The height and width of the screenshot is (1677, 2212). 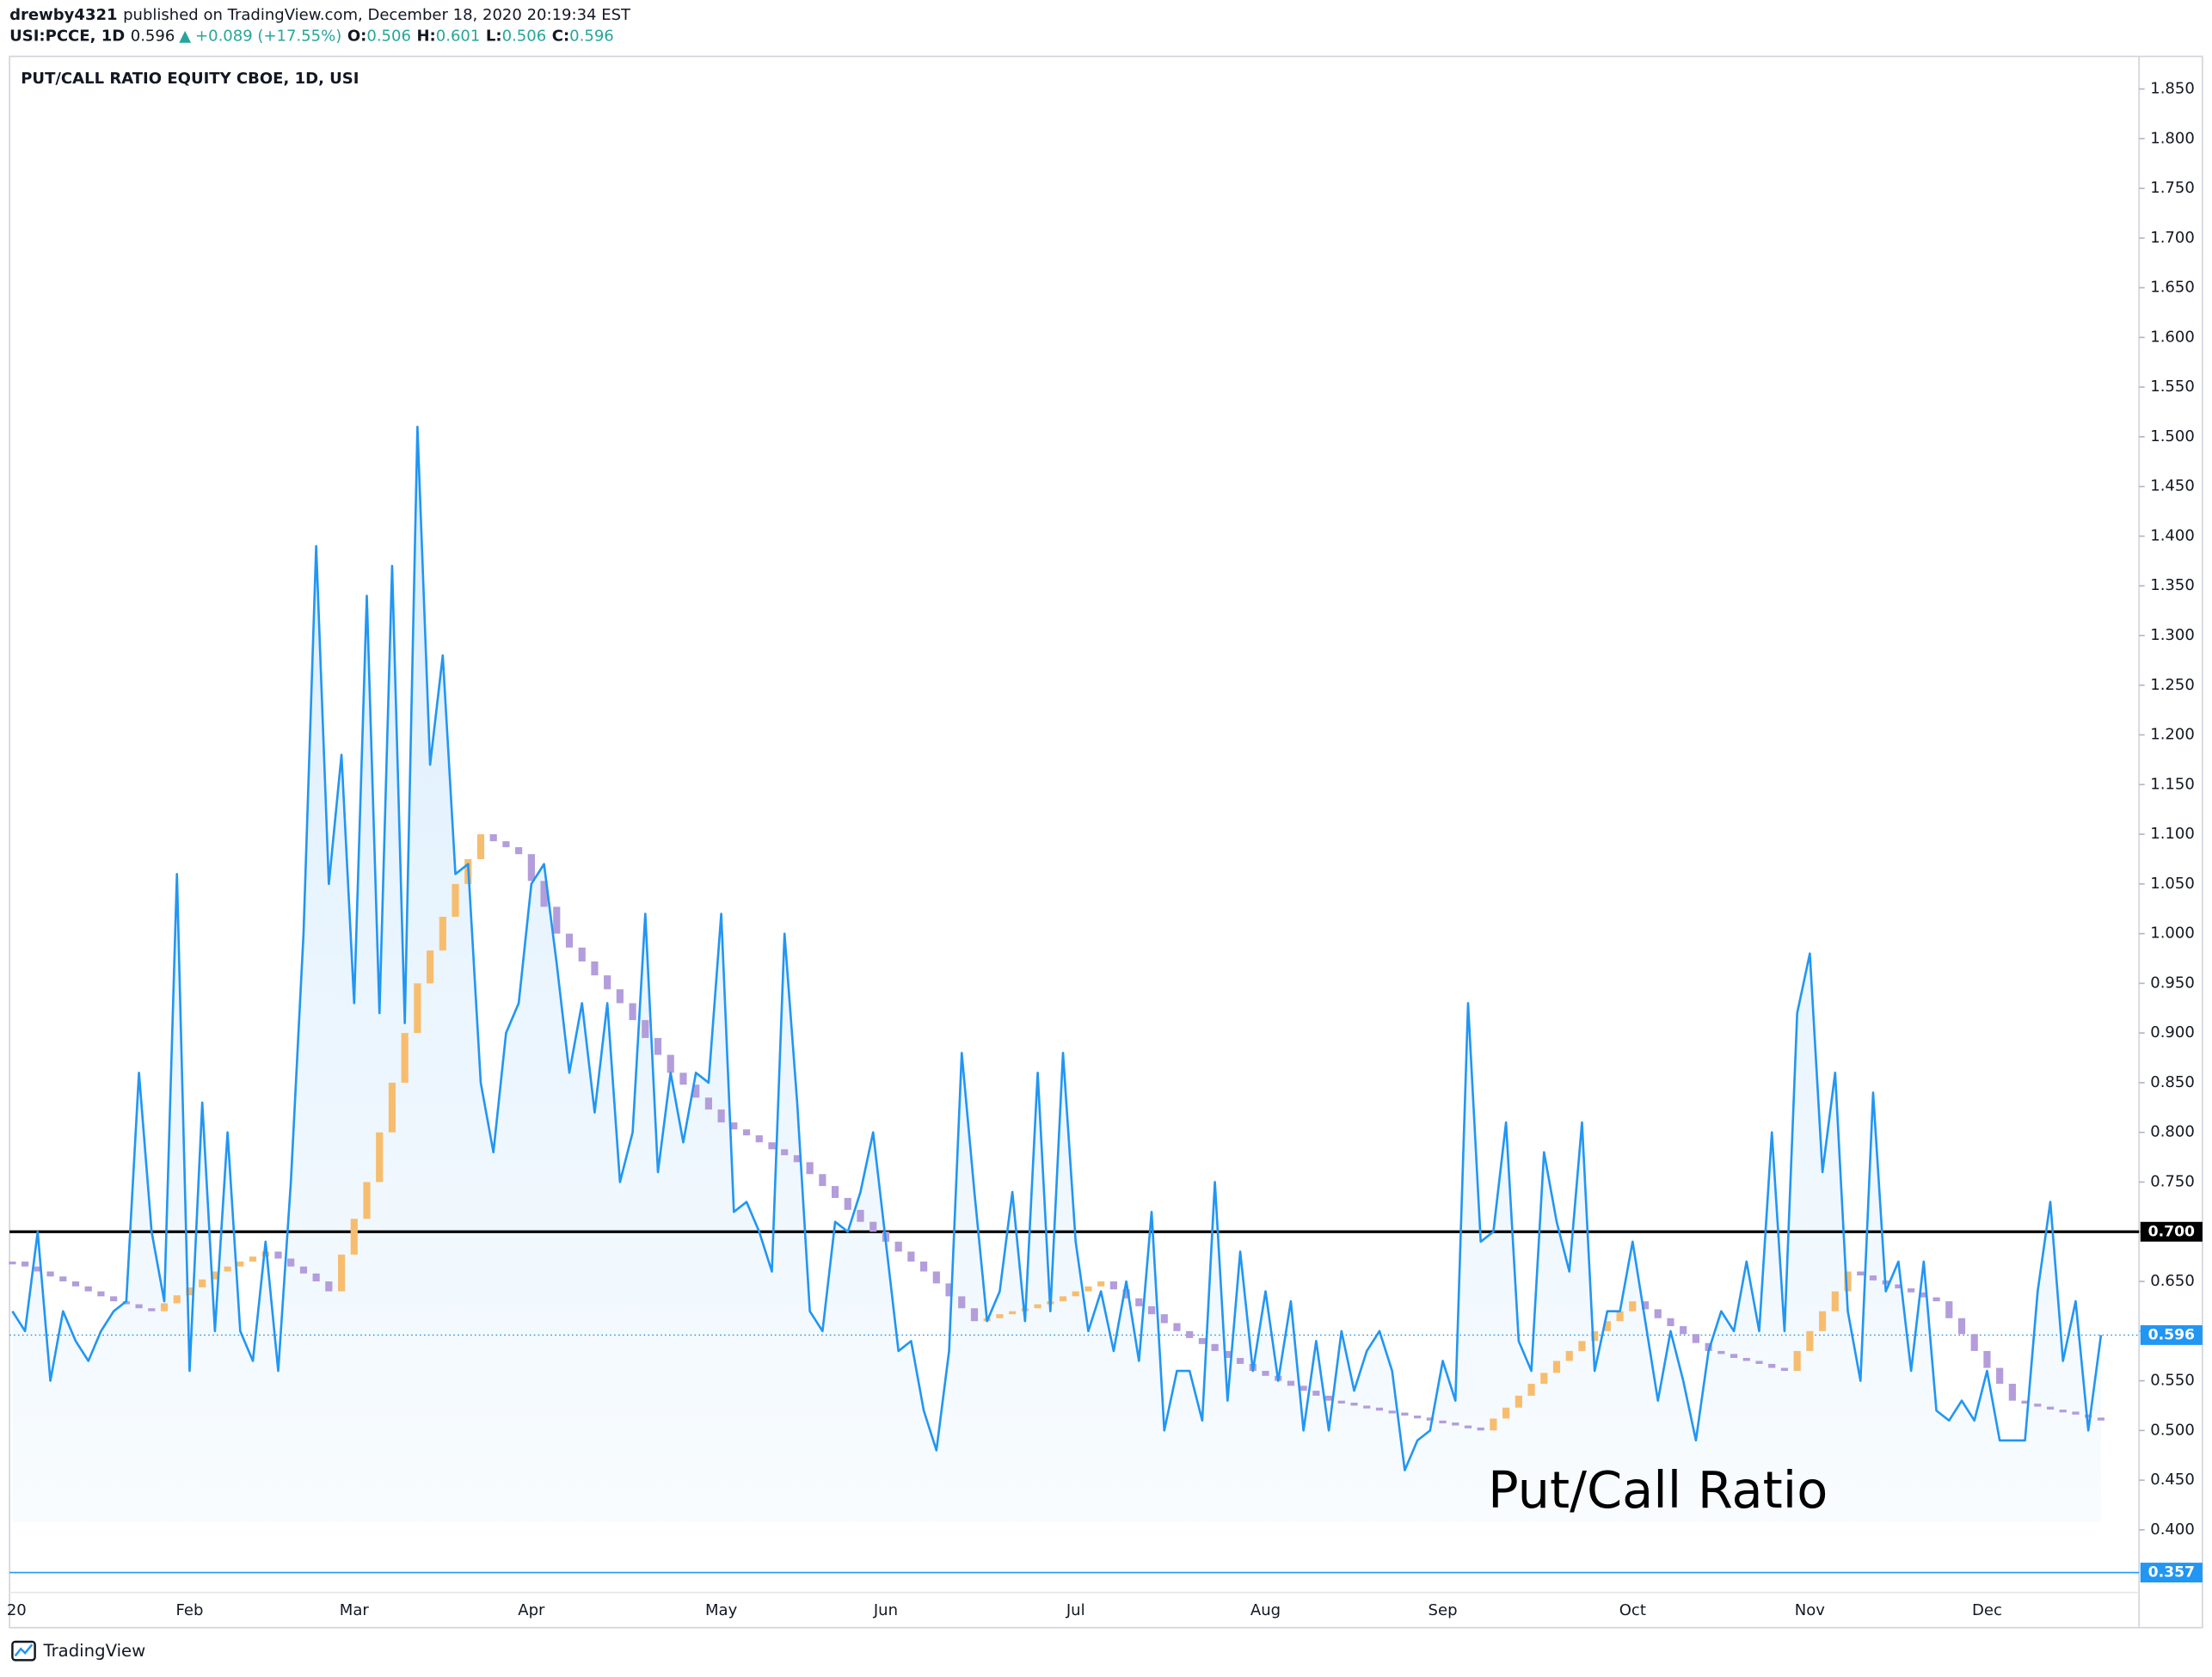 I want to click on x-tick-label: Sep, so click(x=1443, y=1610).